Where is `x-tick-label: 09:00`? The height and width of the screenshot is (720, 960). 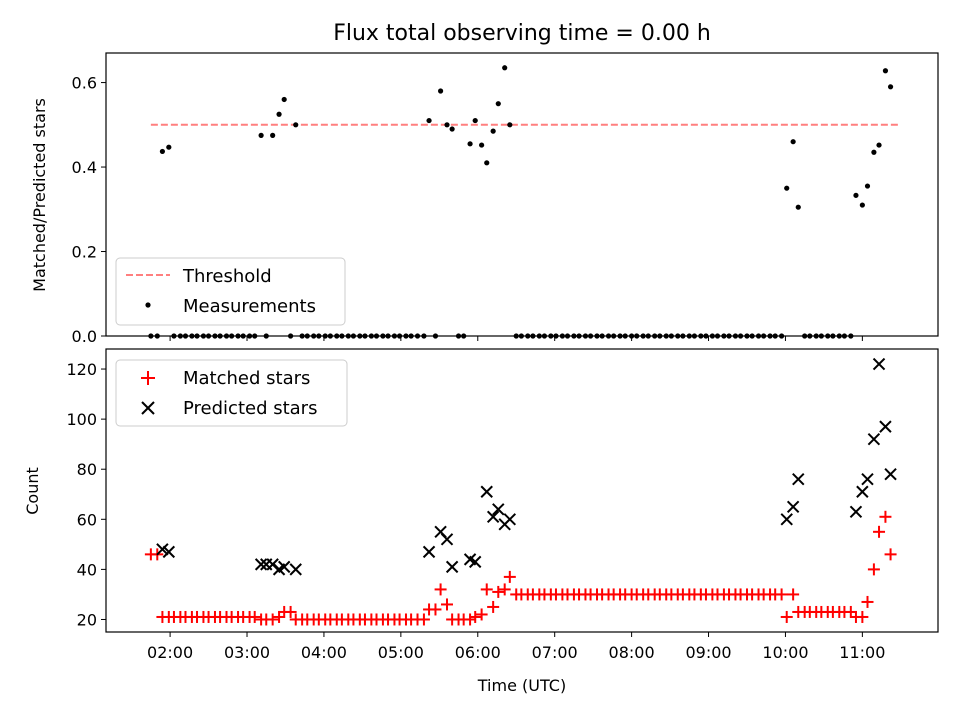
x-tick-label: 09:00 is located at coordinates (708, 652).